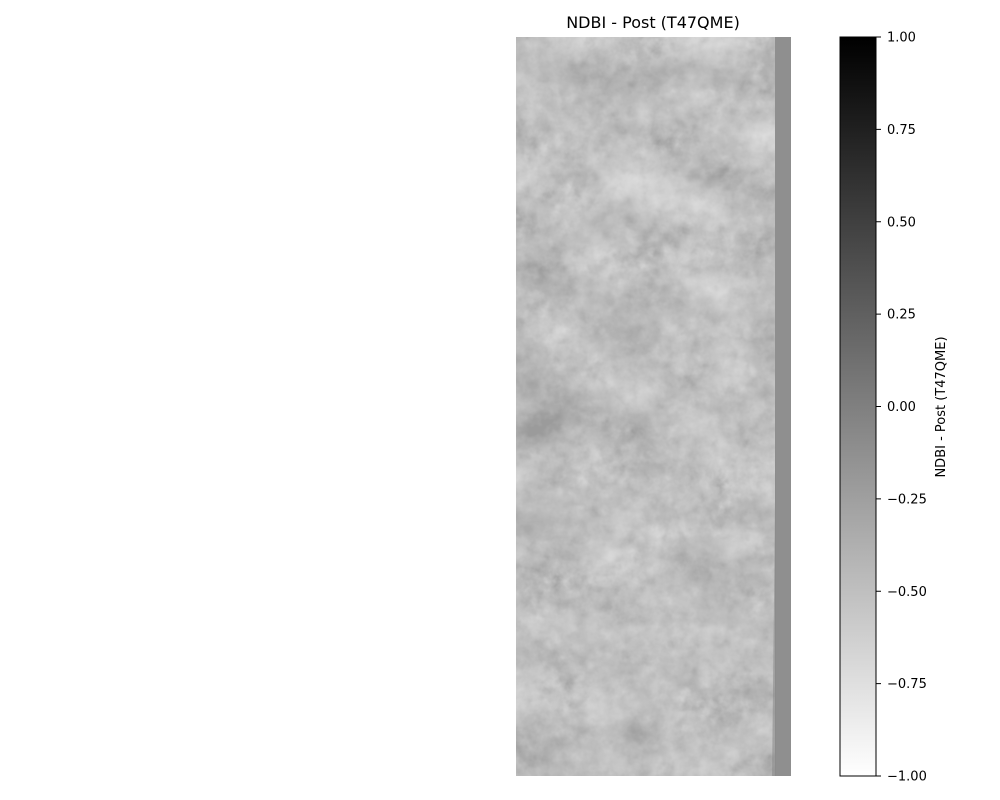 Image resolution: width=1000 pixels, height=800 pixels. What do you see at coordinates (901, 222) in the screenshot?
I see `colorbar-tick-label: 0.50` at bounding box center [901, 222].